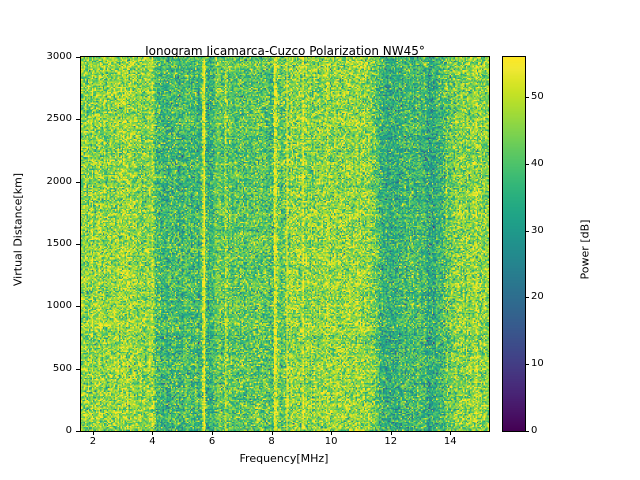  I want to click on y-tick-label-wrap: 0, so click(36, 431).